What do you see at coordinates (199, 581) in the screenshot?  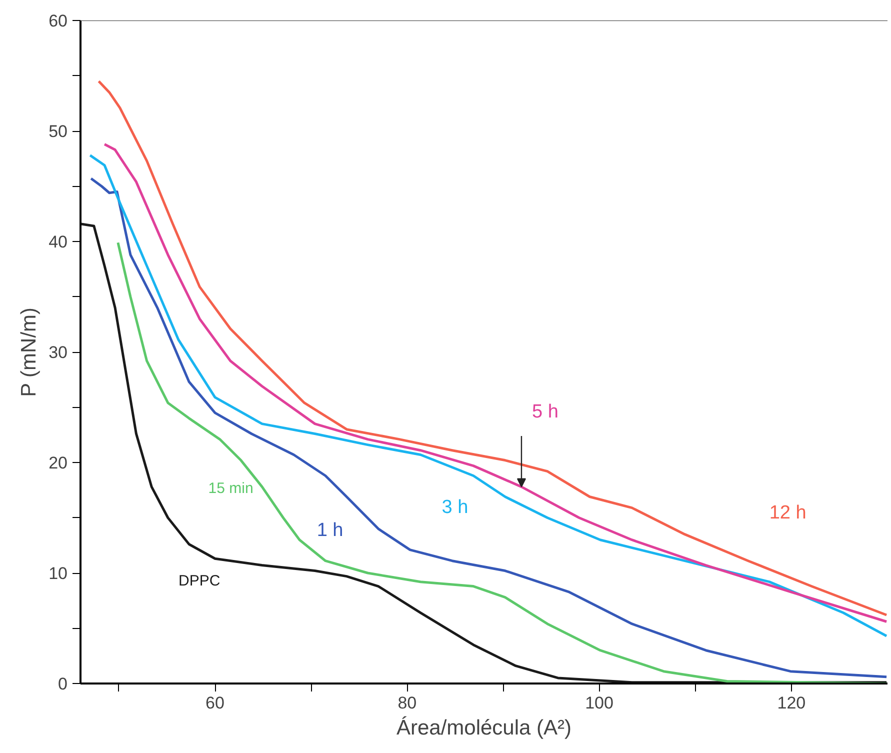 I see `series-label: DPPC` at bounding box center [199, 581].